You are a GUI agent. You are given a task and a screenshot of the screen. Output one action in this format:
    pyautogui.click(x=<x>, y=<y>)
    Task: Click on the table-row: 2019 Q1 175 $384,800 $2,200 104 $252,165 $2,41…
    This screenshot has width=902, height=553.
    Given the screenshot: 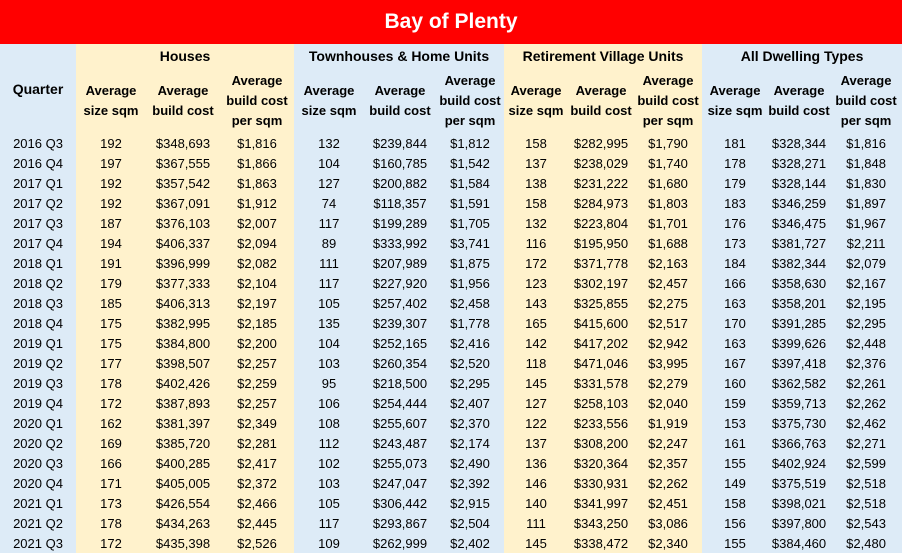 What is the action you would take?
    pyautogui.click(x=451, y=343)
    